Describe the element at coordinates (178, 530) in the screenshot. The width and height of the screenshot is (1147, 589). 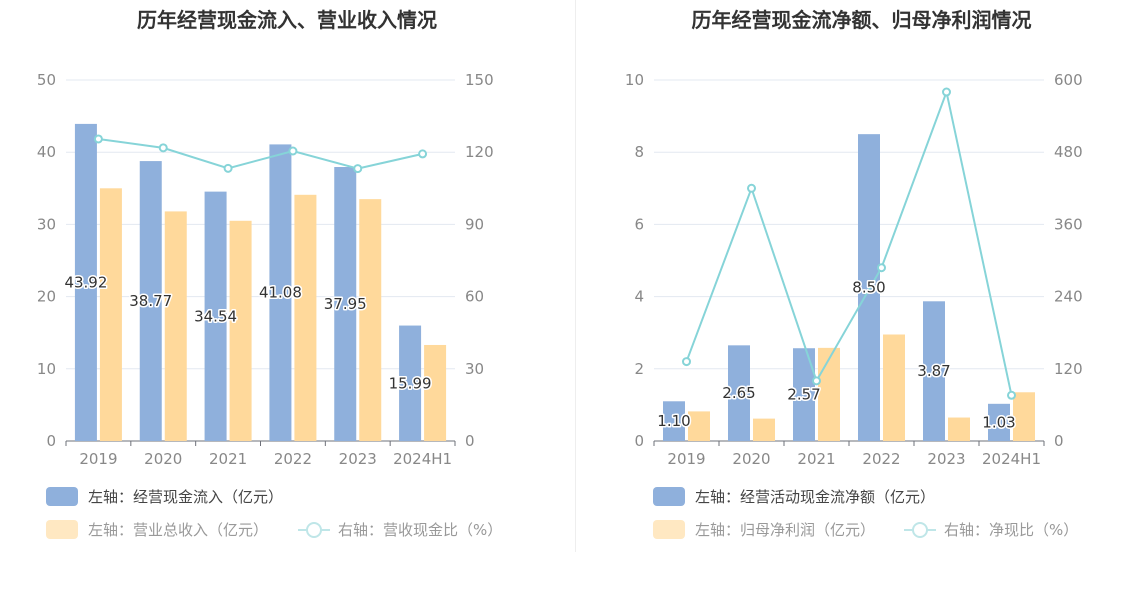
I see `legend-label: 左轴：营业总收入（亿元）` at that location.